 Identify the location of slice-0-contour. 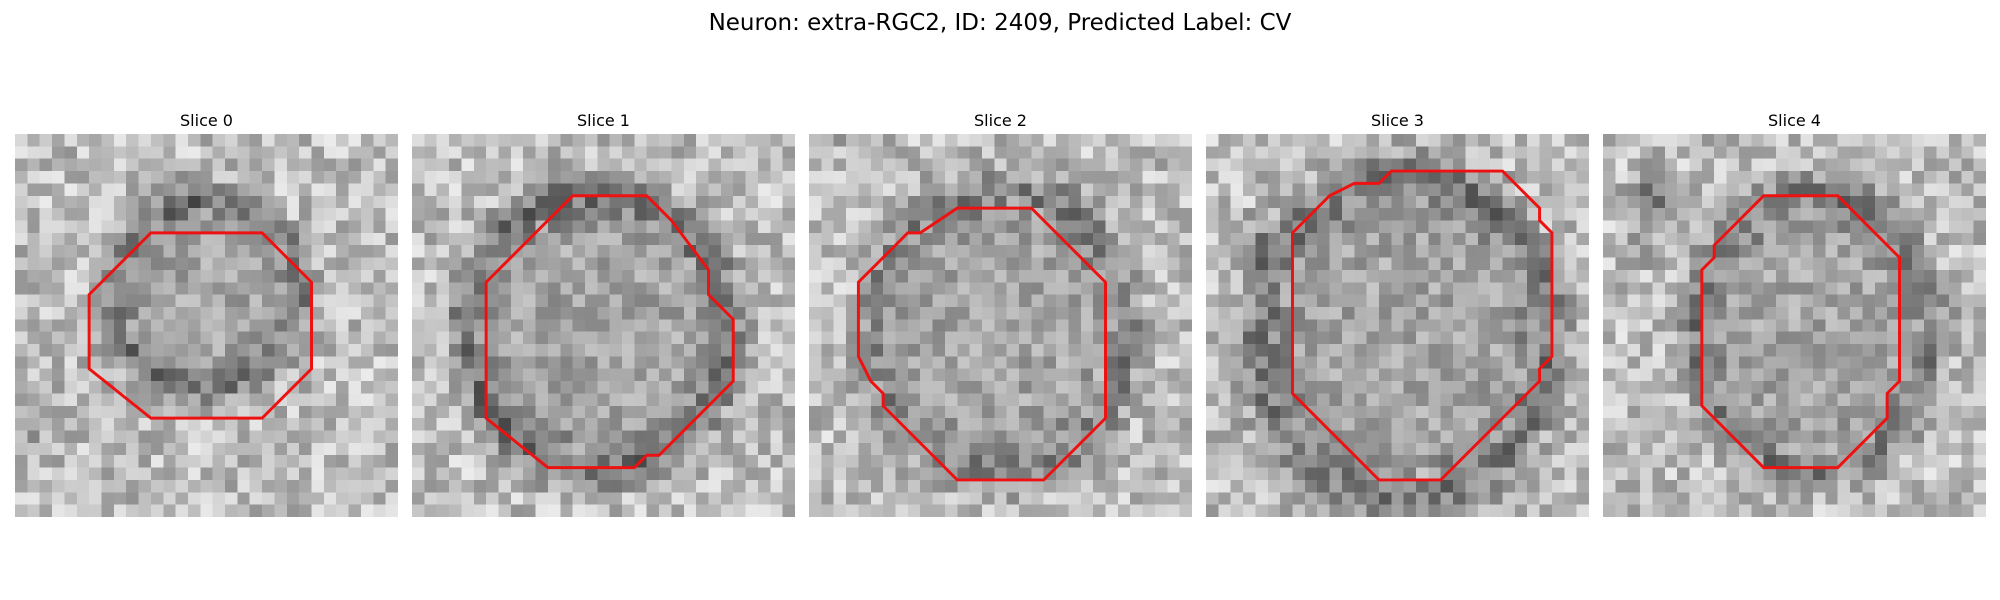
(200, 325).